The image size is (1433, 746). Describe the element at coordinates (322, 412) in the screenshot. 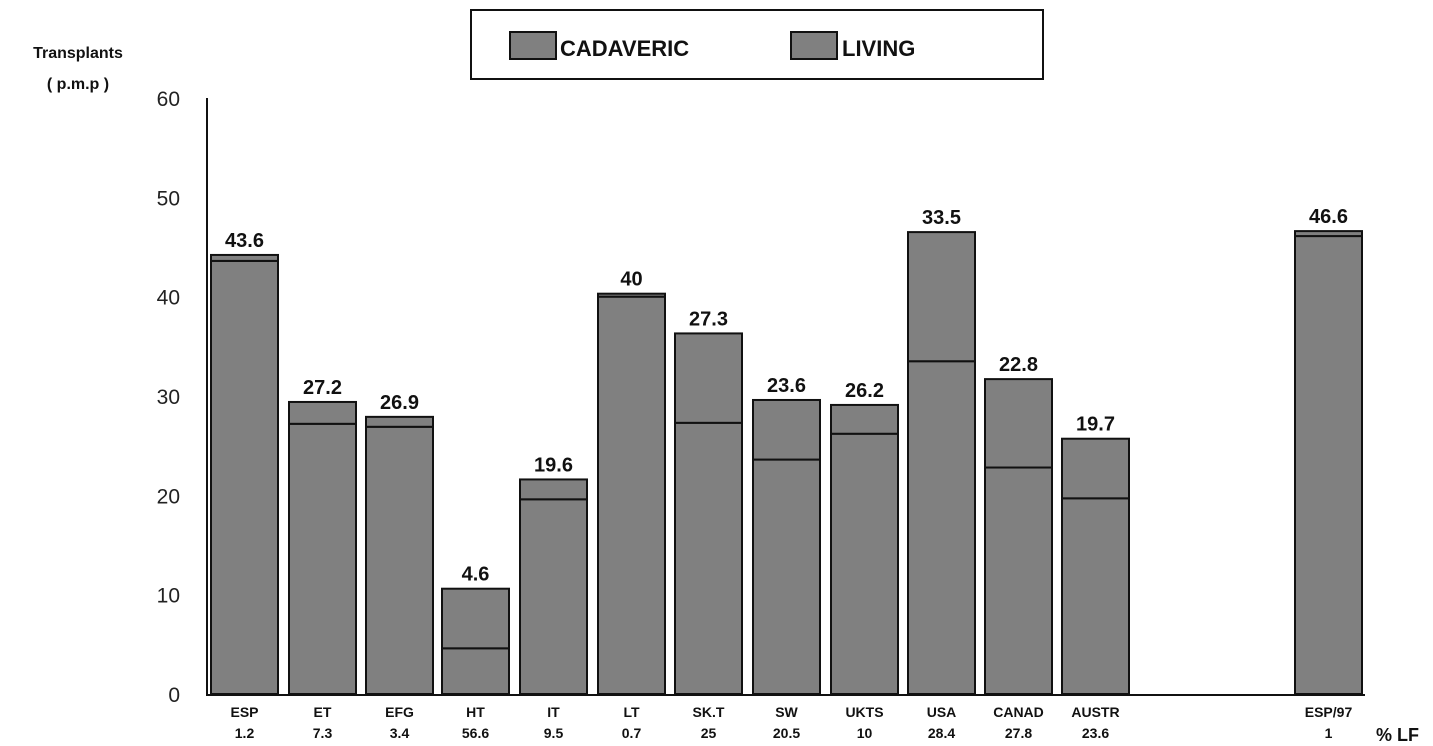

I see `bar-living-et` at that location.